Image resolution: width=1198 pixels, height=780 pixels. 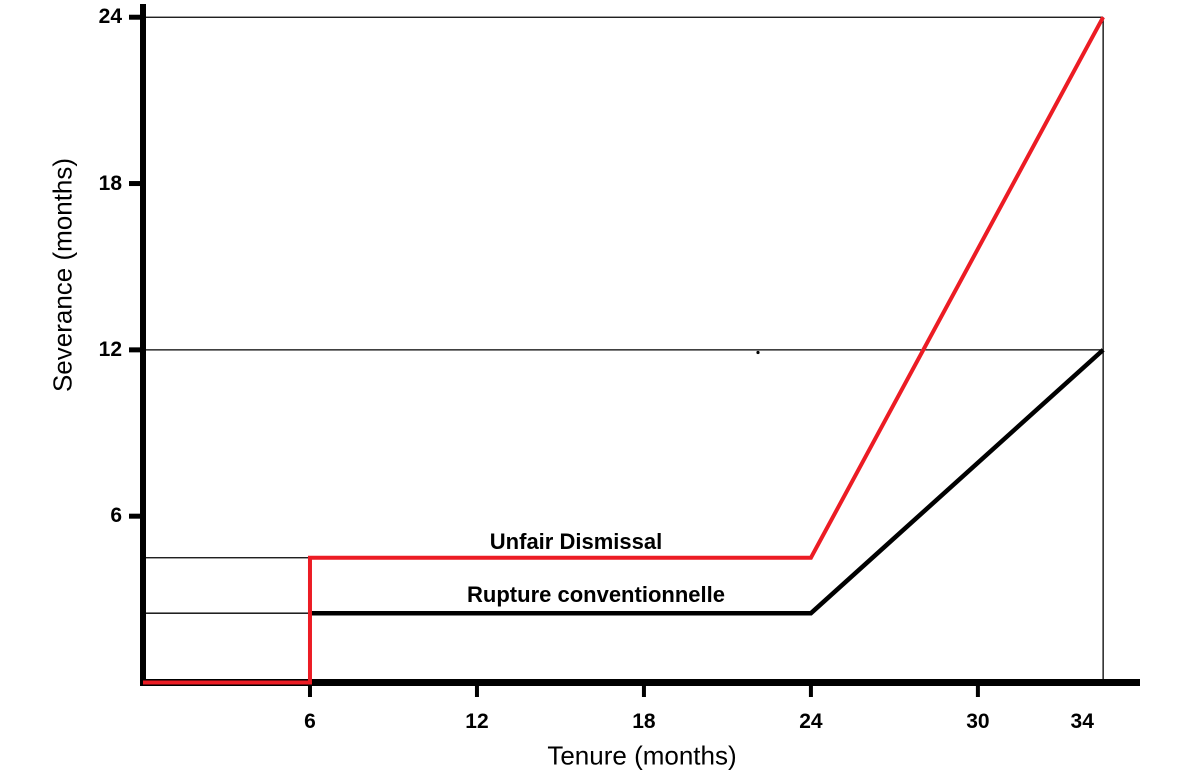 What do you see at coordinates (576, 541) in the screenshot?
I see `series-label-unfair-dismissal: Unfair Dismissal` at bounding box center [576, 541].